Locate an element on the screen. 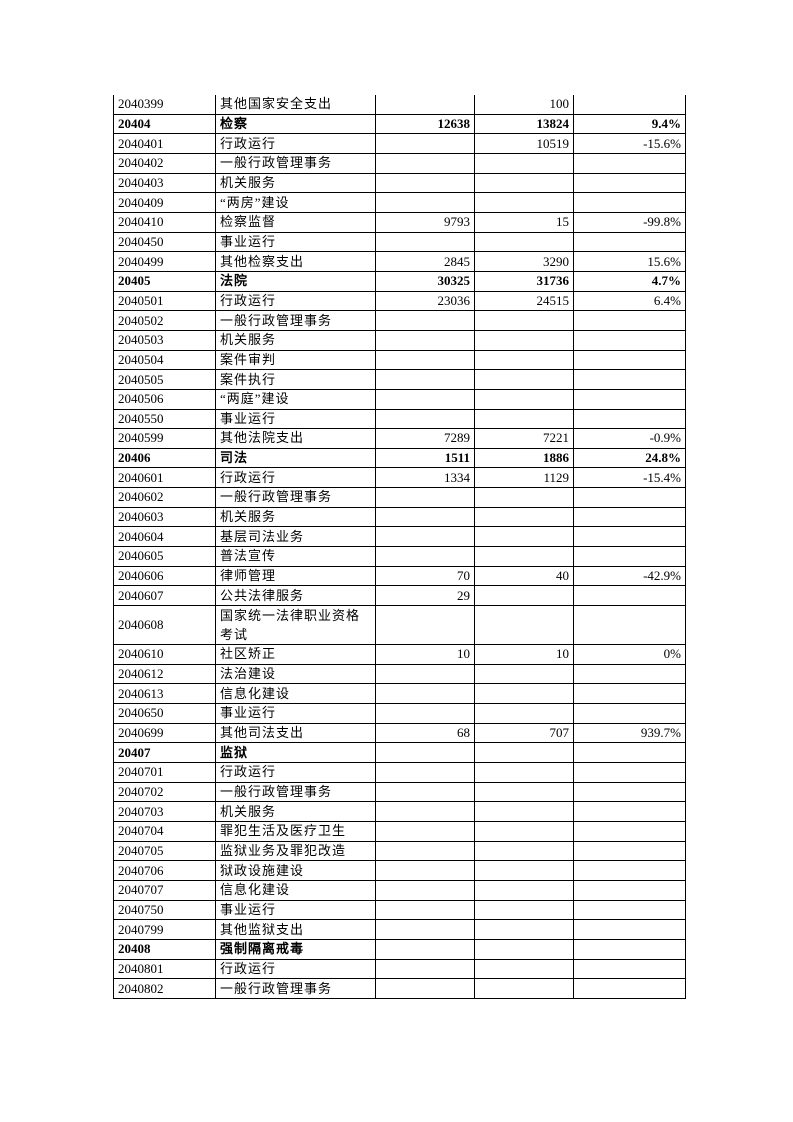 Image resolution: width=793 pixels, height=1122 pixels. table-row: 2040599 其他法院支出 7289 7221 -0.9% is located at coordinates (399, 438).